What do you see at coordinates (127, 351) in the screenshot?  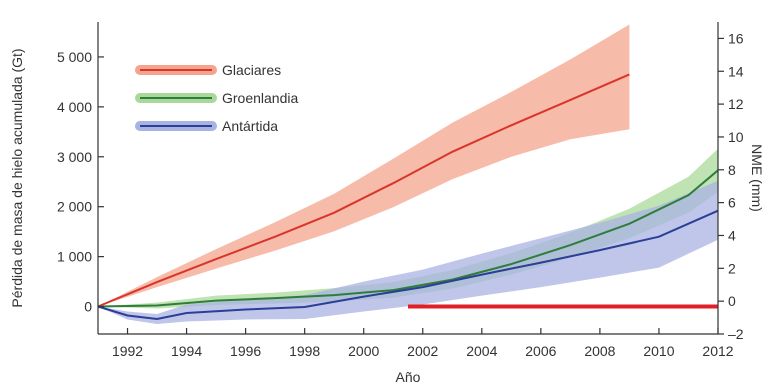 I see `x-tick-label: 1992` at bounding box center [127, 351].